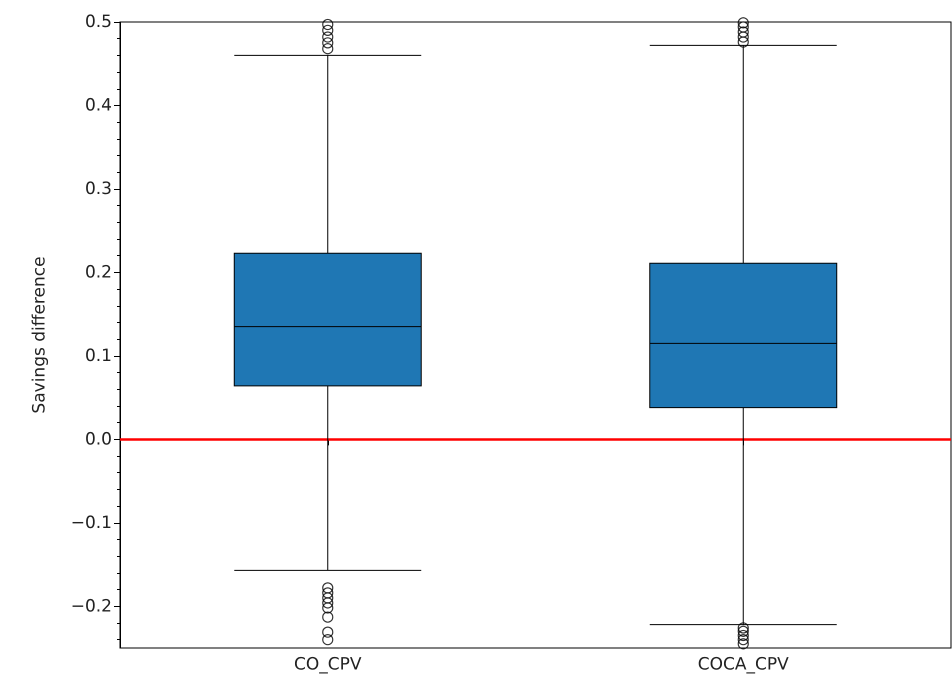 Image resolution: width=952 pixels, height=689 pixels. I want to click on x-tick-label: CO_CPV, so click(328, 664).